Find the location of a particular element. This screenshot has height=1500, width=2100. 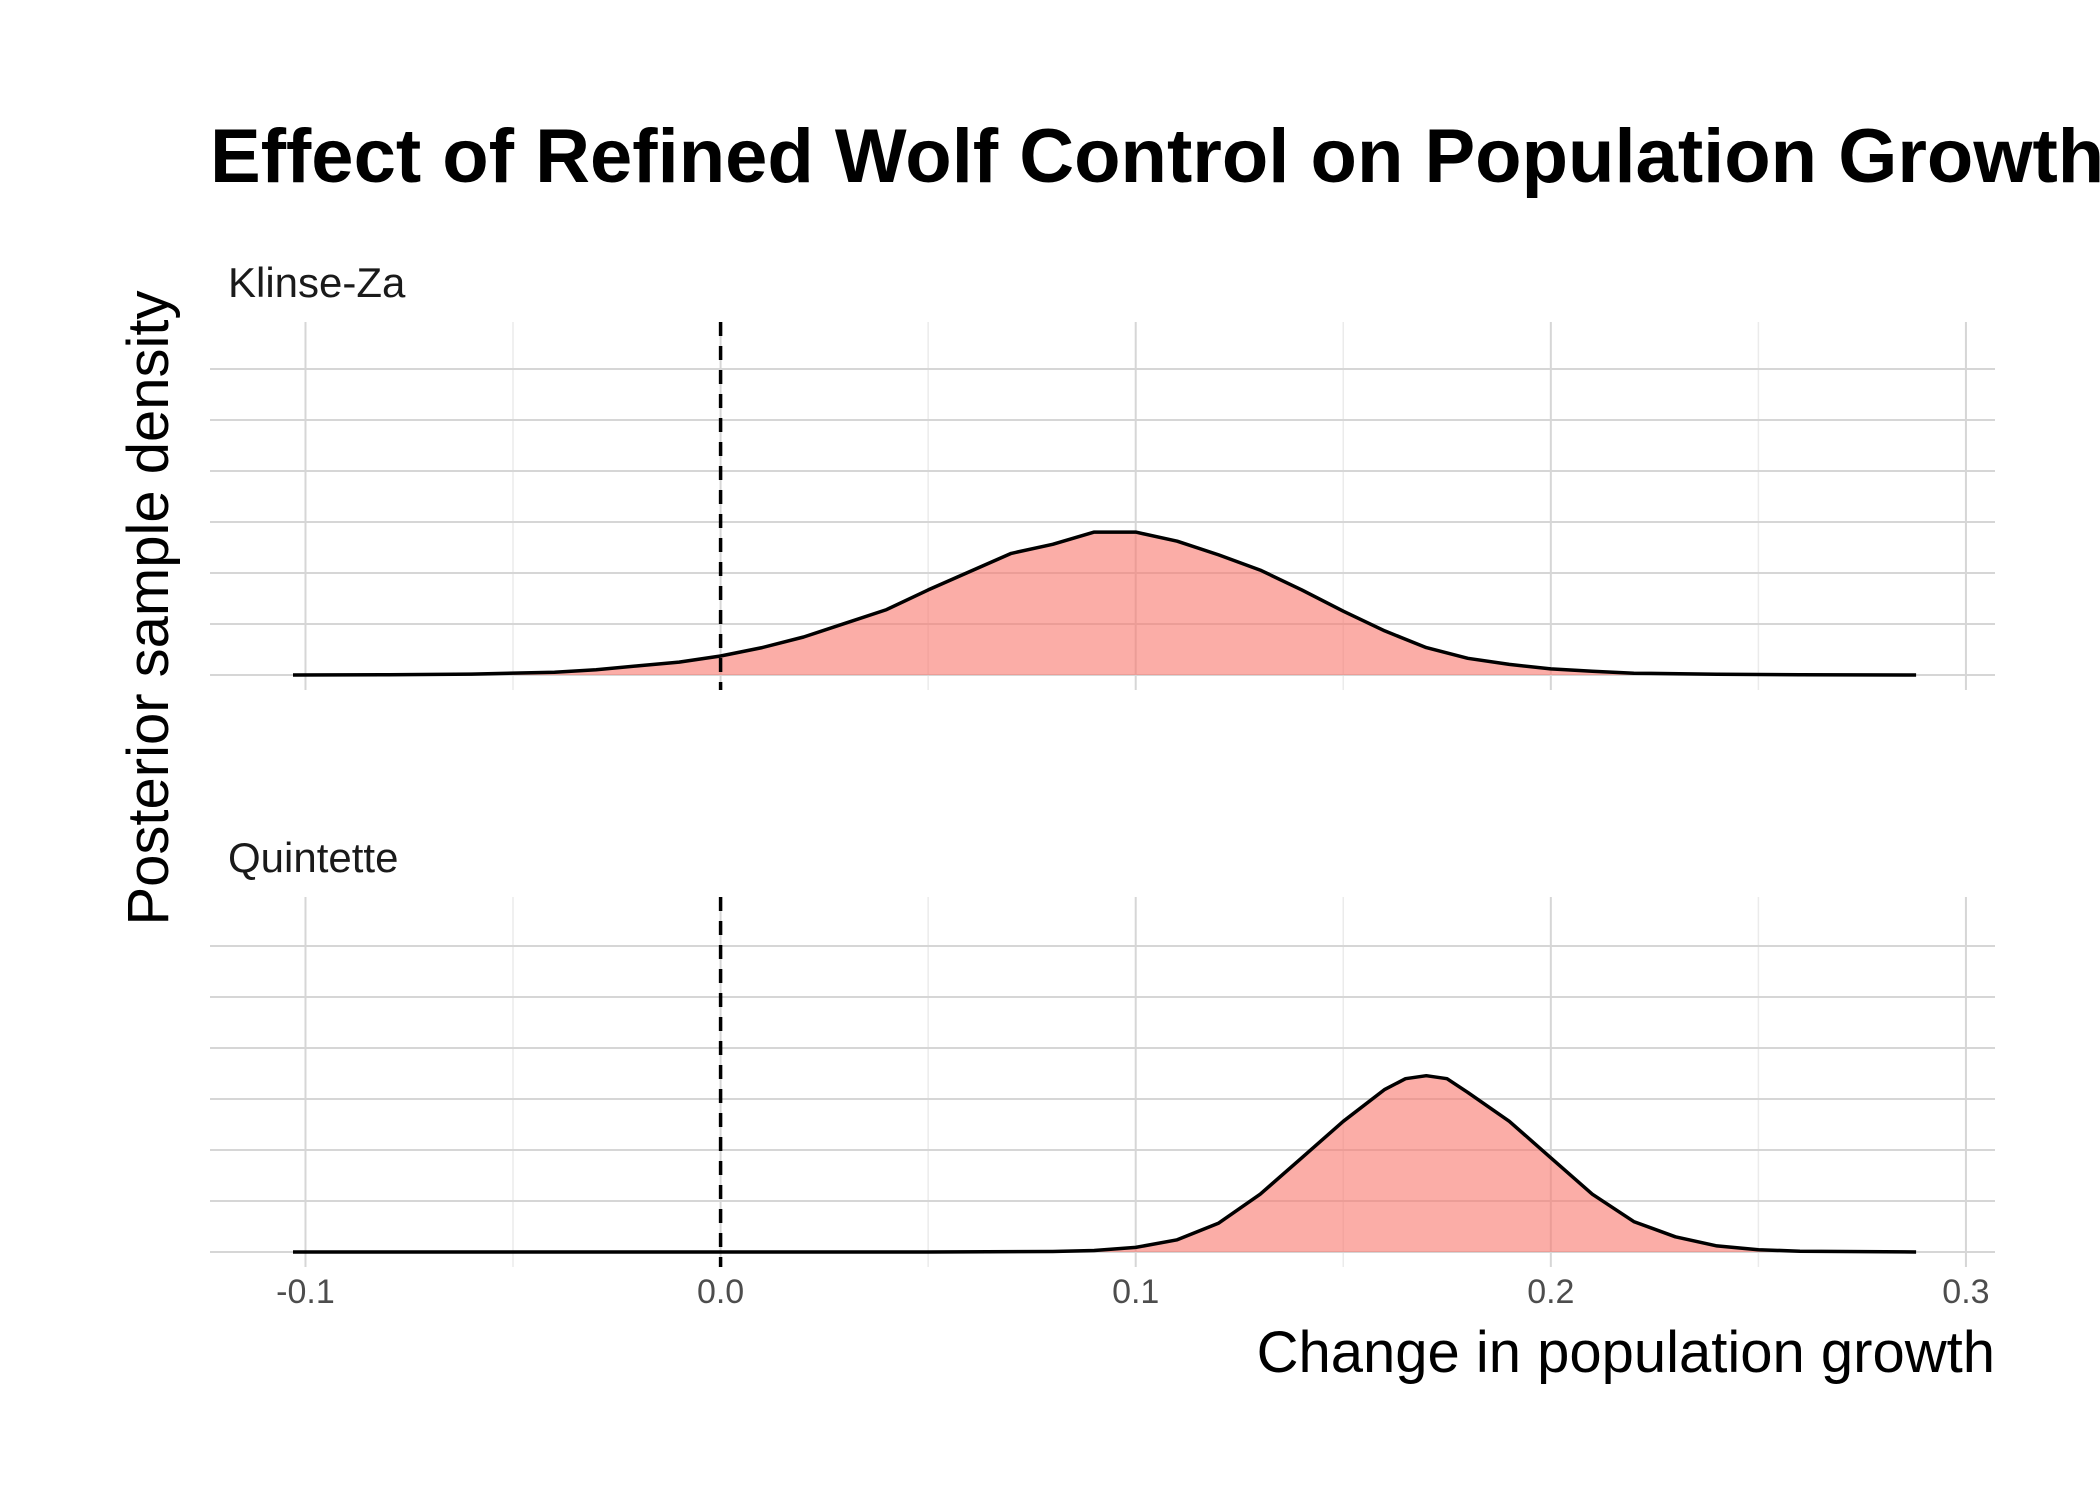

density-area-quintette is located at coordinates (1105, 1163).